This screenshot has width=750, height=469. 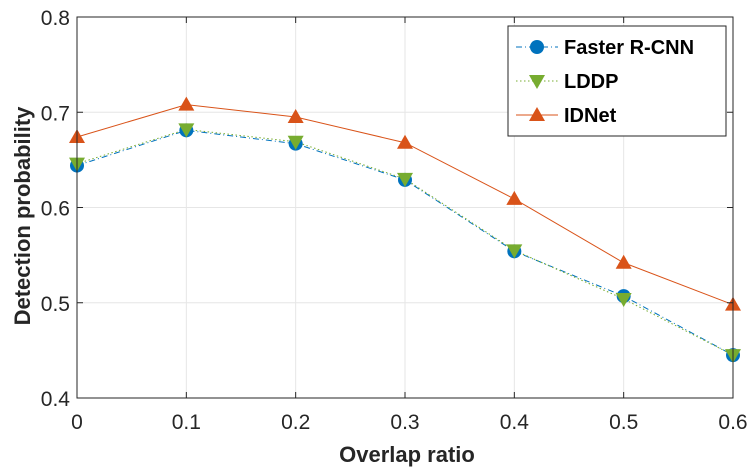 What do you see at coordinates (537, 114) in the screenshot?
I see `legend-marker-idnet` at bounding box center [537, 114].